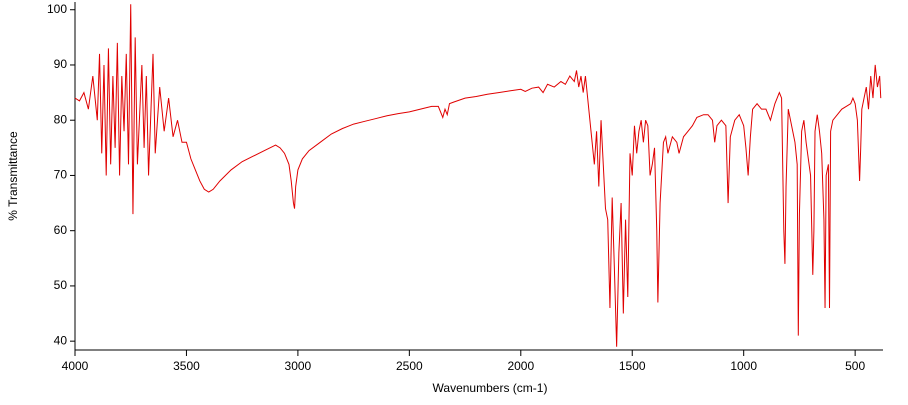  I want to click on y-tick-label: 100, so click(57, 9).